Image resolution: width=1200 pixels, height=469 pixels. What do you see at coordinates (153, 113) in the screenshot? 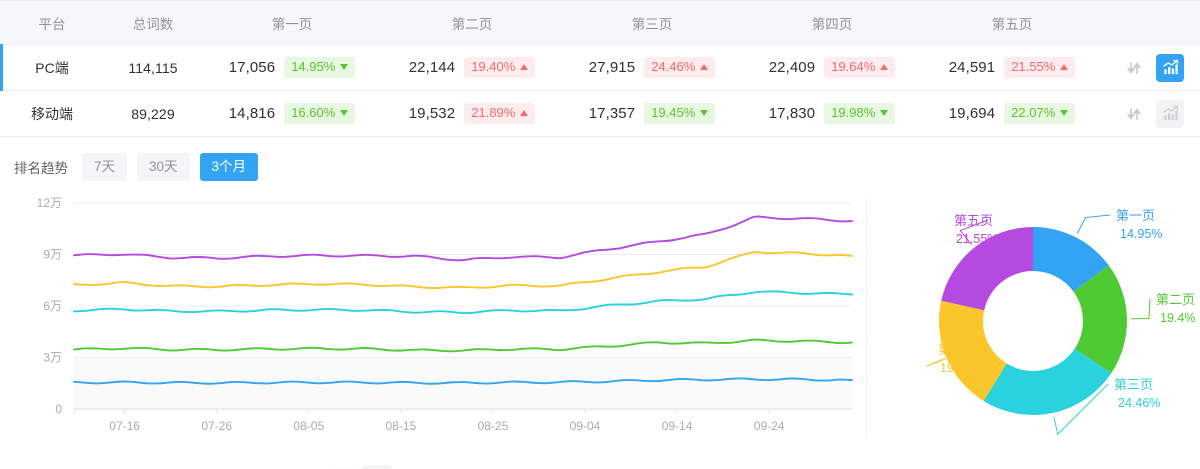
I see `total-words-cell: 89,229` at bounding box center [153, 113].